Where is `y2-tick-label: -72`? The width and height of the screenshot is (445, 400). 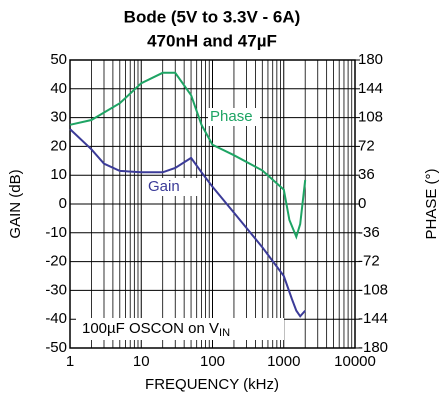 y2-tick-label: -72 is located at coordinates (369, 261).